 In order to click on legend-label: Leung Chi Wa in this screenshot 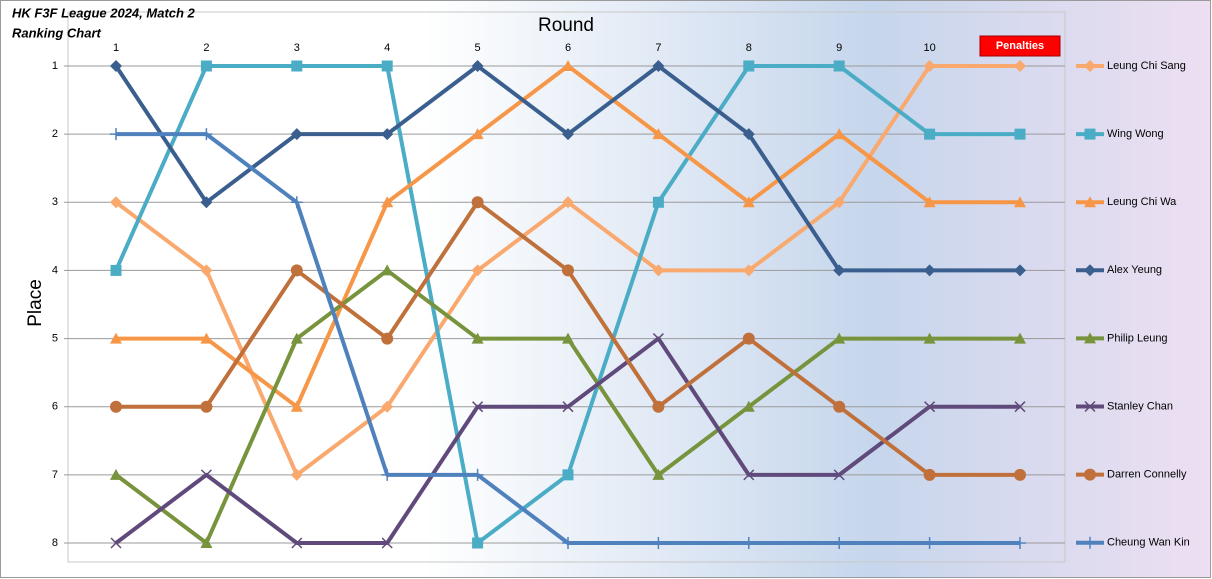, I will do `click(1142, 202)`.